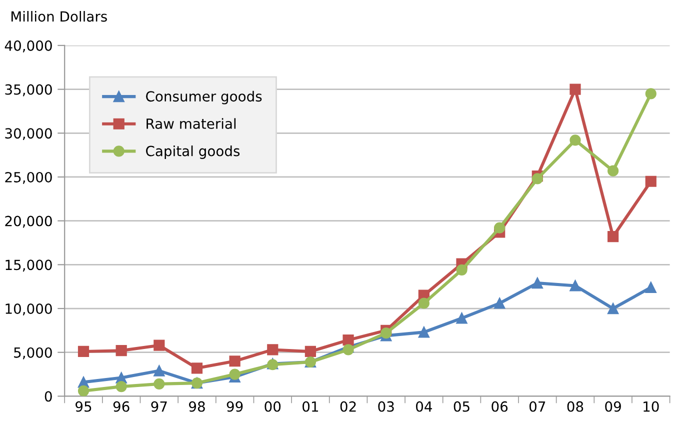  Describe the element at coordinates (500, 406) in the screenshot. I see `x-tick-label: 06` at that location.